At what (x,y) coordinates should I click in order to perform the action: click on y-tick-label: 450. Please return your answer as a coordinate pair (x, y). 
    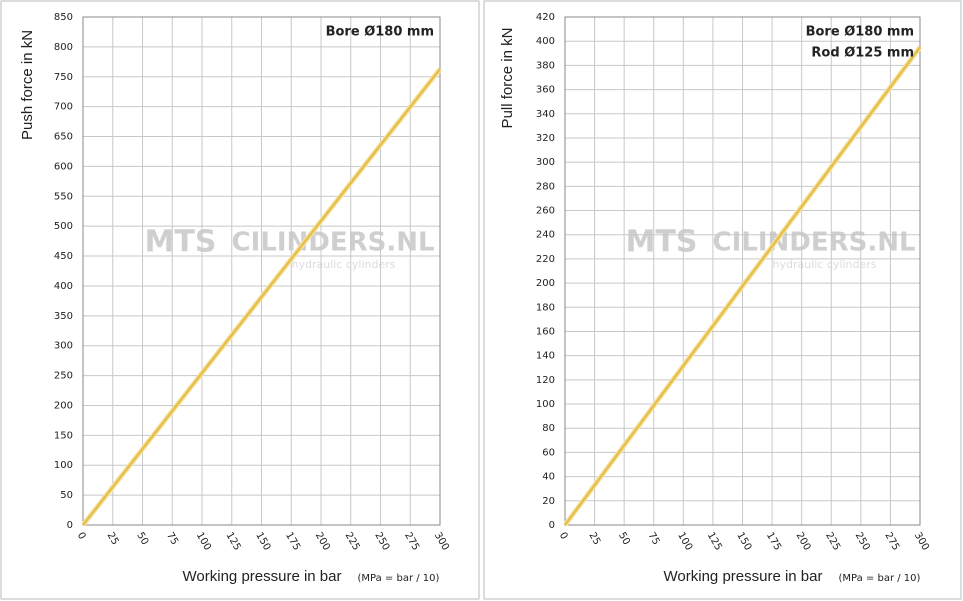
    Looking at the image, I should click on (63, 256).